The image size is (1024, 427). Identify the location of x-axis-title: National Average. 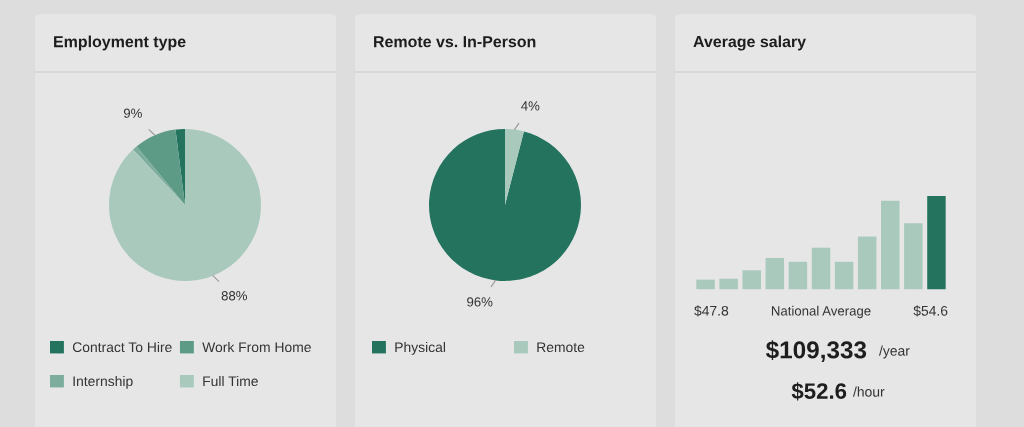
(821, 312).